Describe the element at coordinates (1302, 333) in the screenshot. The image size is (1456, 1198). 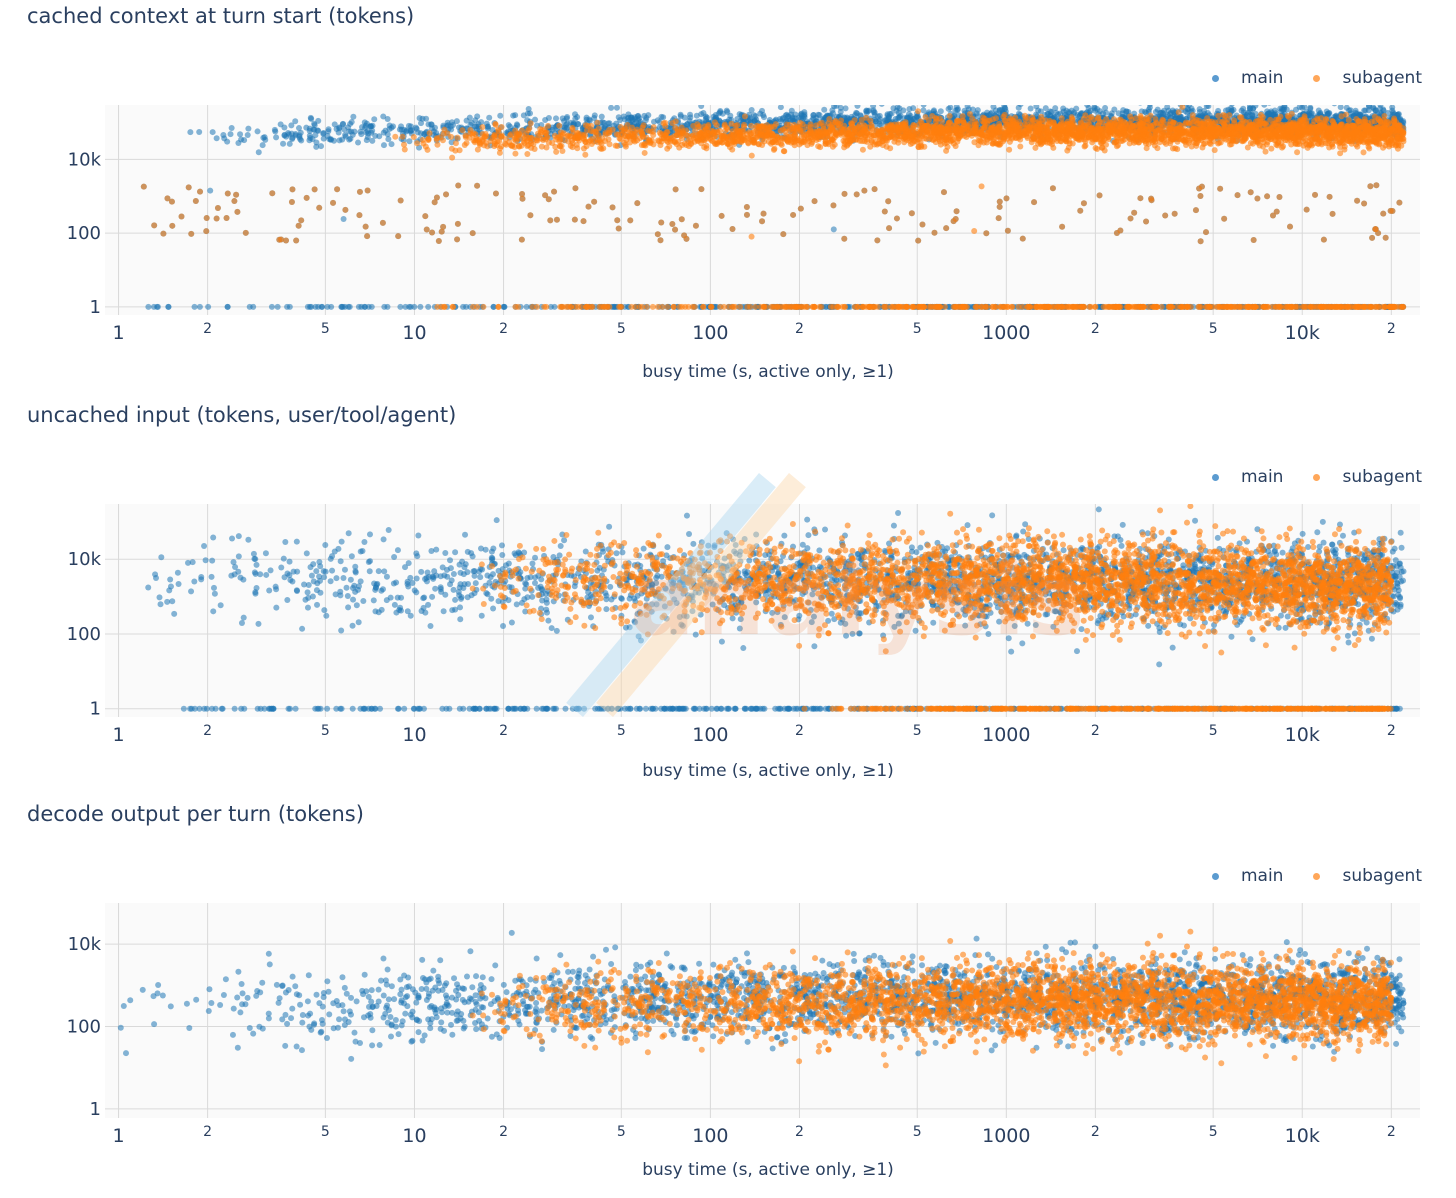
I see `x-tick-label: 10k` at that location.